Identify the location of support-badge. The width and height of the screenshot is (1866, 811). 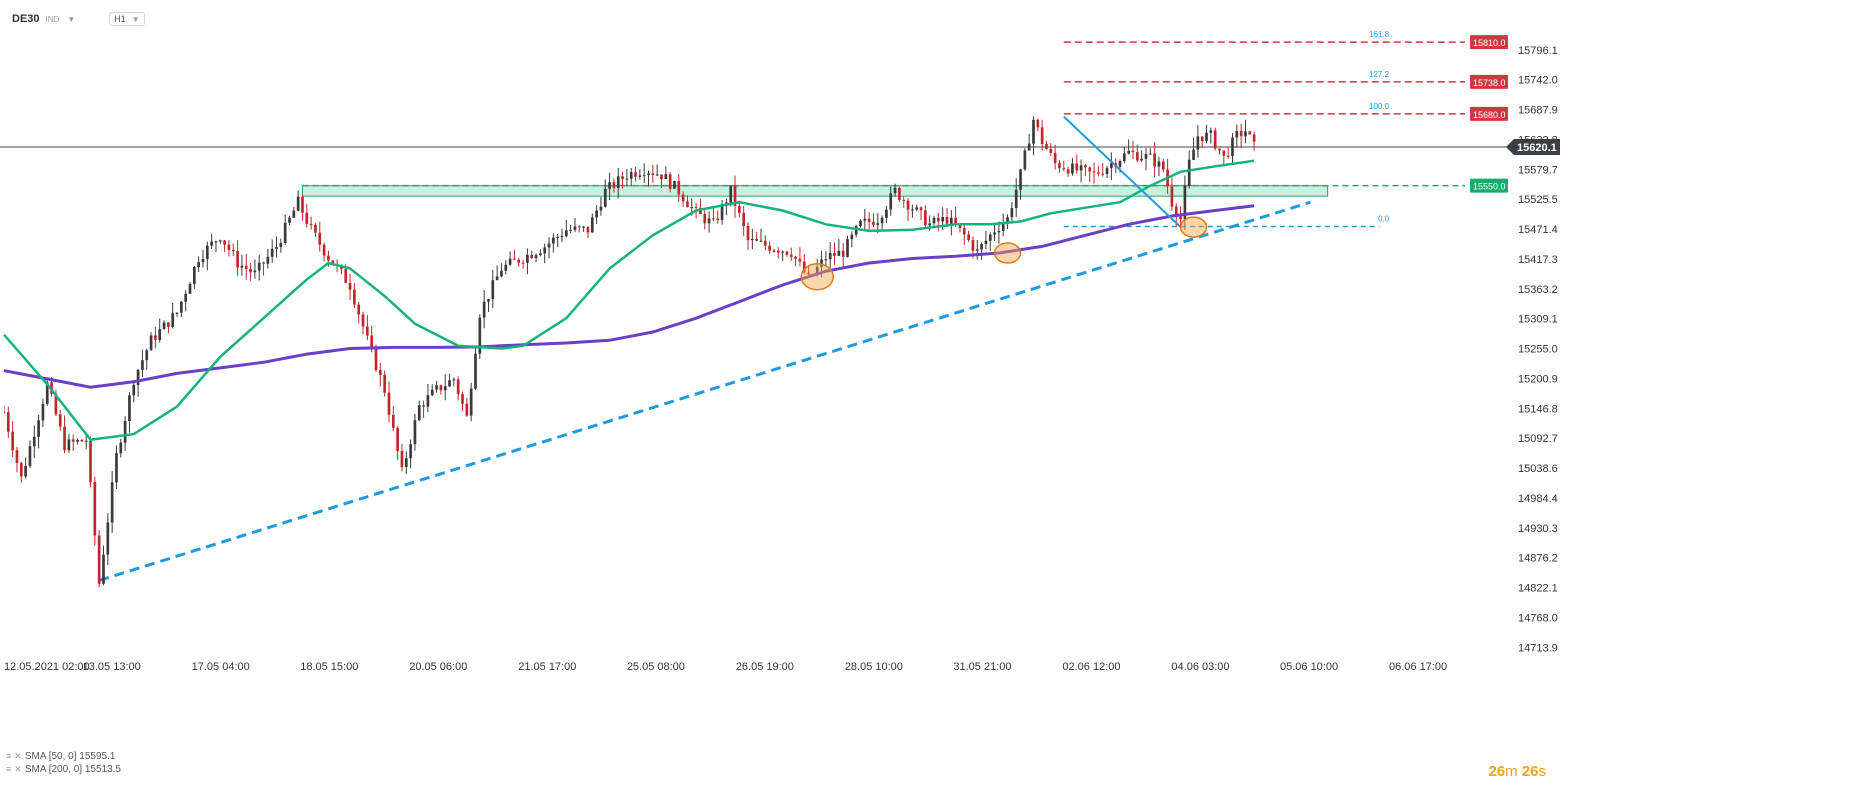
(1489, 185).